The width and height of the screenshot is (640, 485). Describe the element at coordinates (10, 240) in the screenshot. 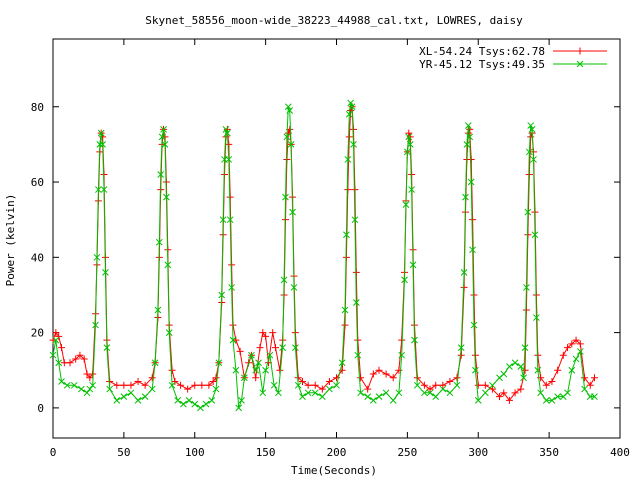

I see `y-axis-label: Power (kelvin)` at that location.